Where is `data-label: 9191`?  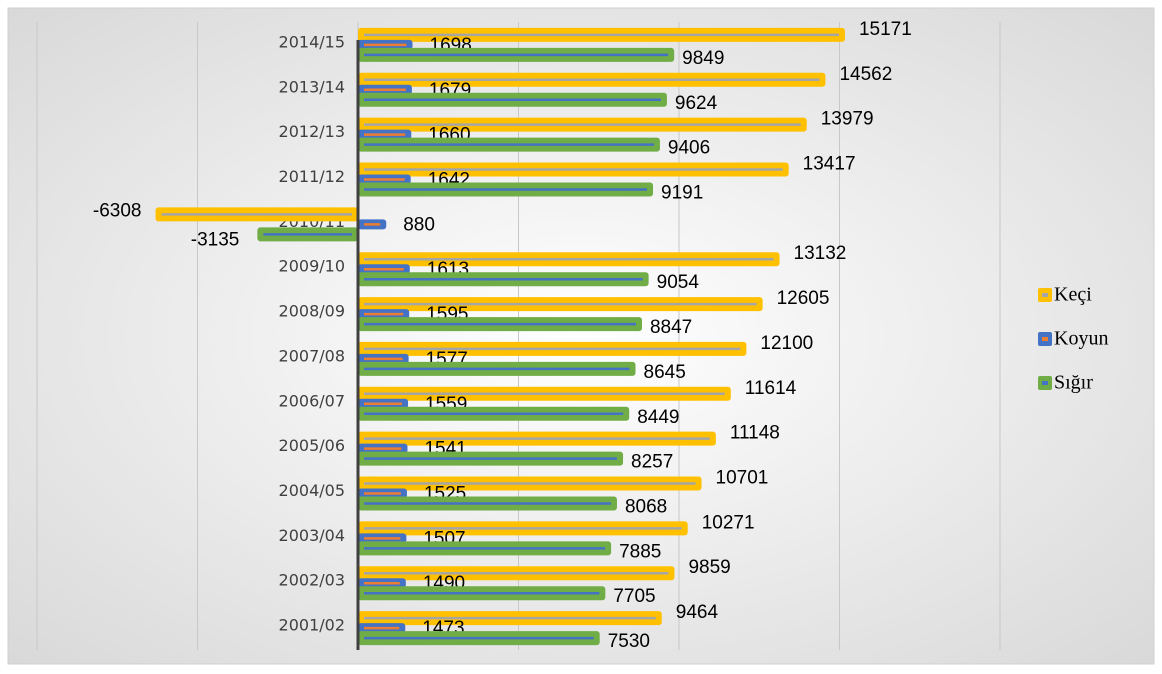 data-label: 9191 is located at coordinates (682, 193).